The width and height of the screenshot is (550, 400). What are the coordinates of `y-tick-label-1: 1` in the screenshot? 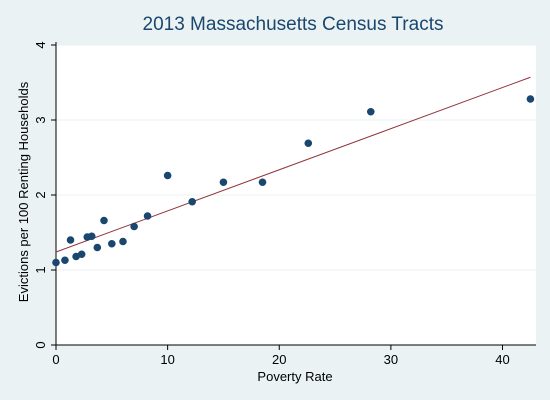 It's located at (40, 269).